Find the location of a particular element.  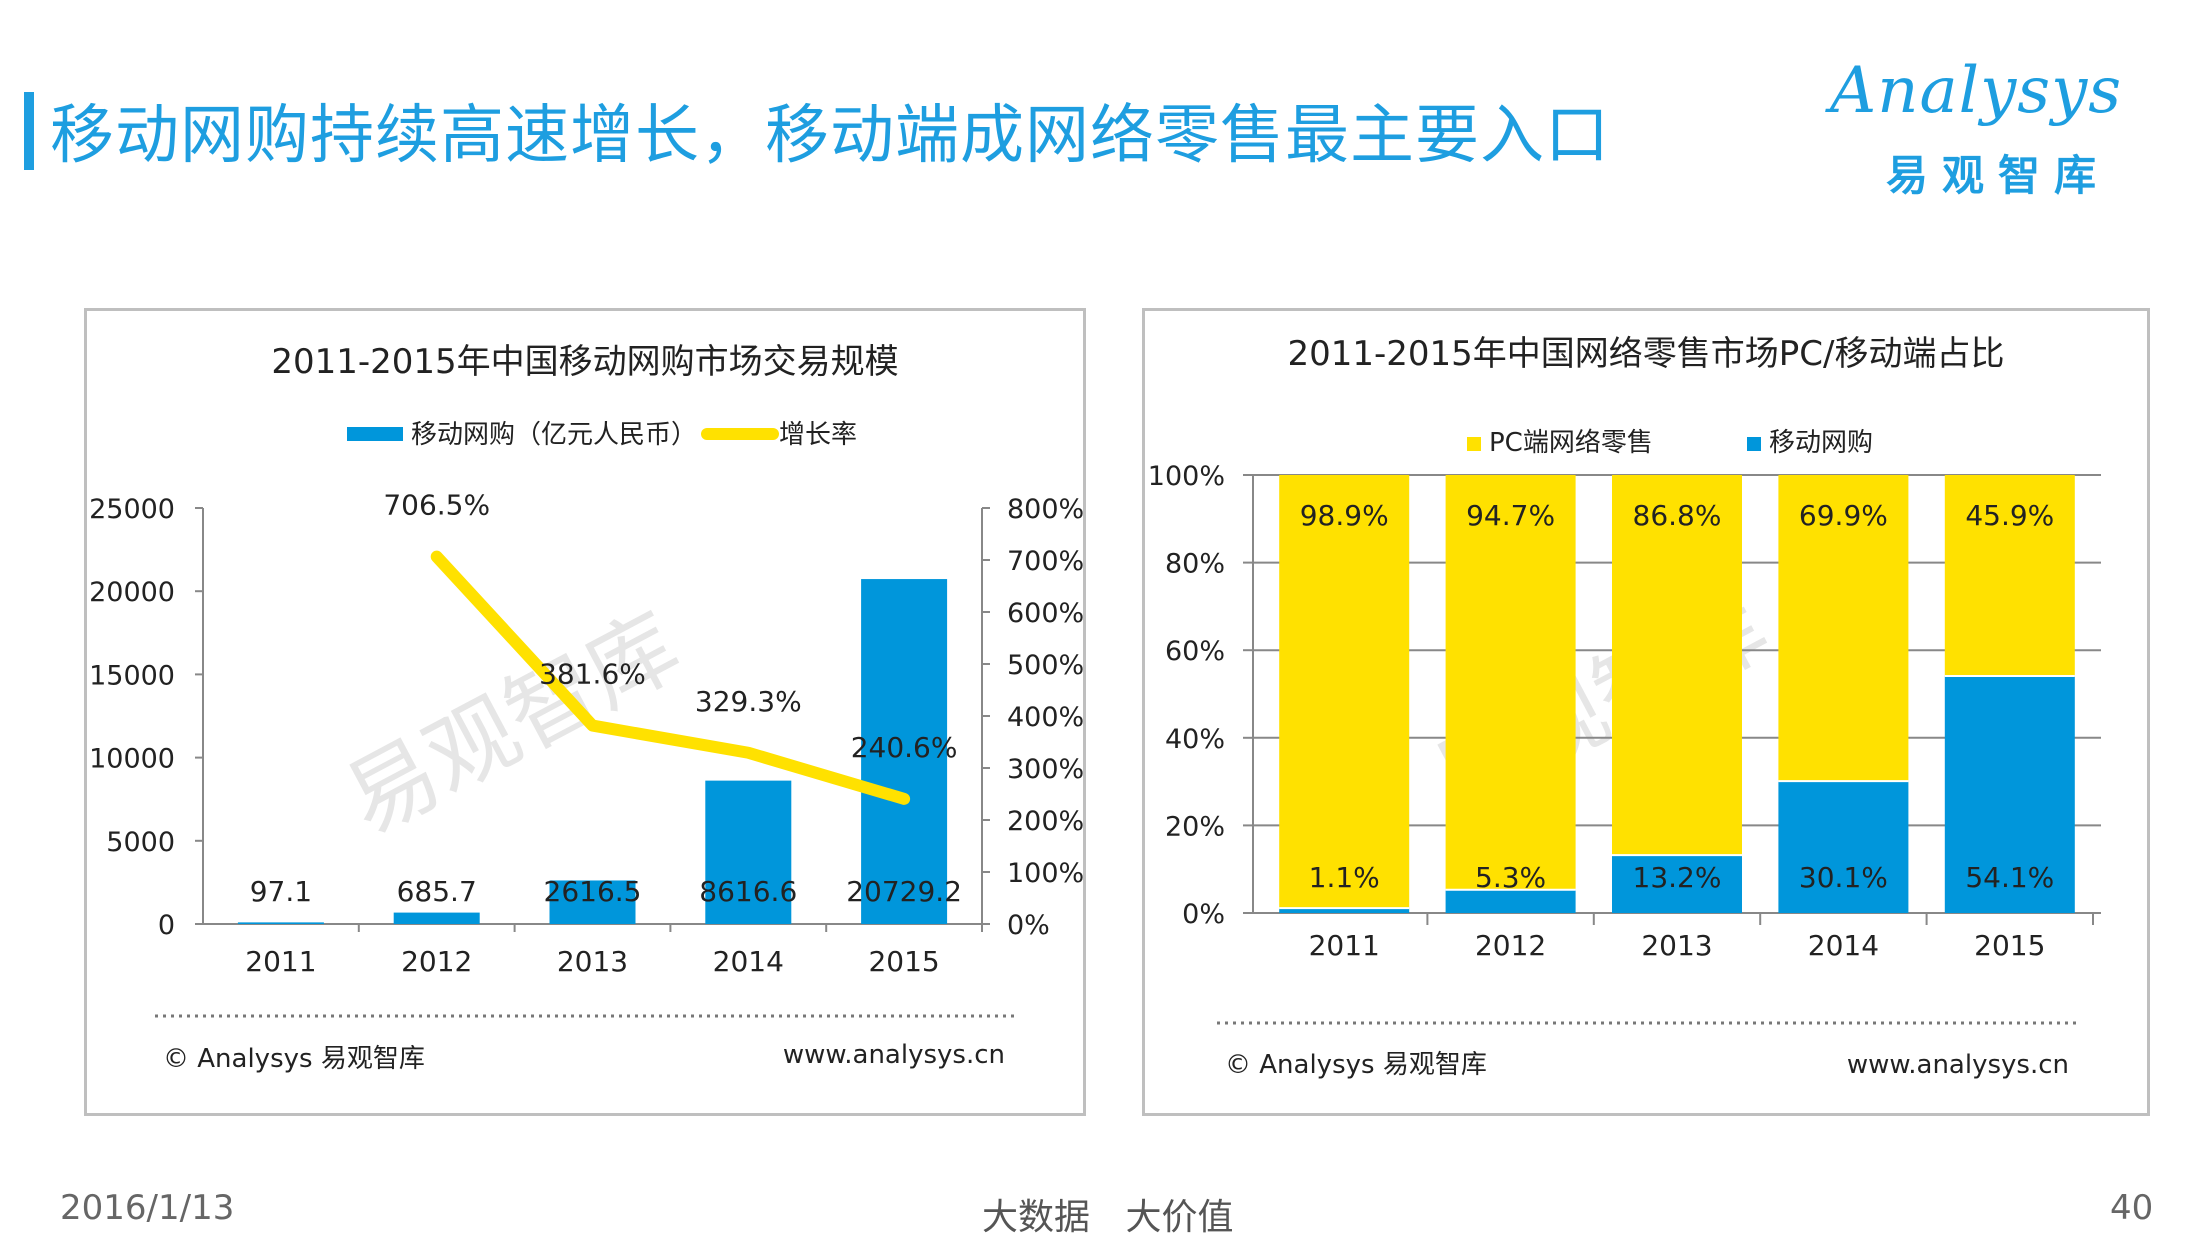

y-tick-label: 10000 is located at coordinates (132, 759).